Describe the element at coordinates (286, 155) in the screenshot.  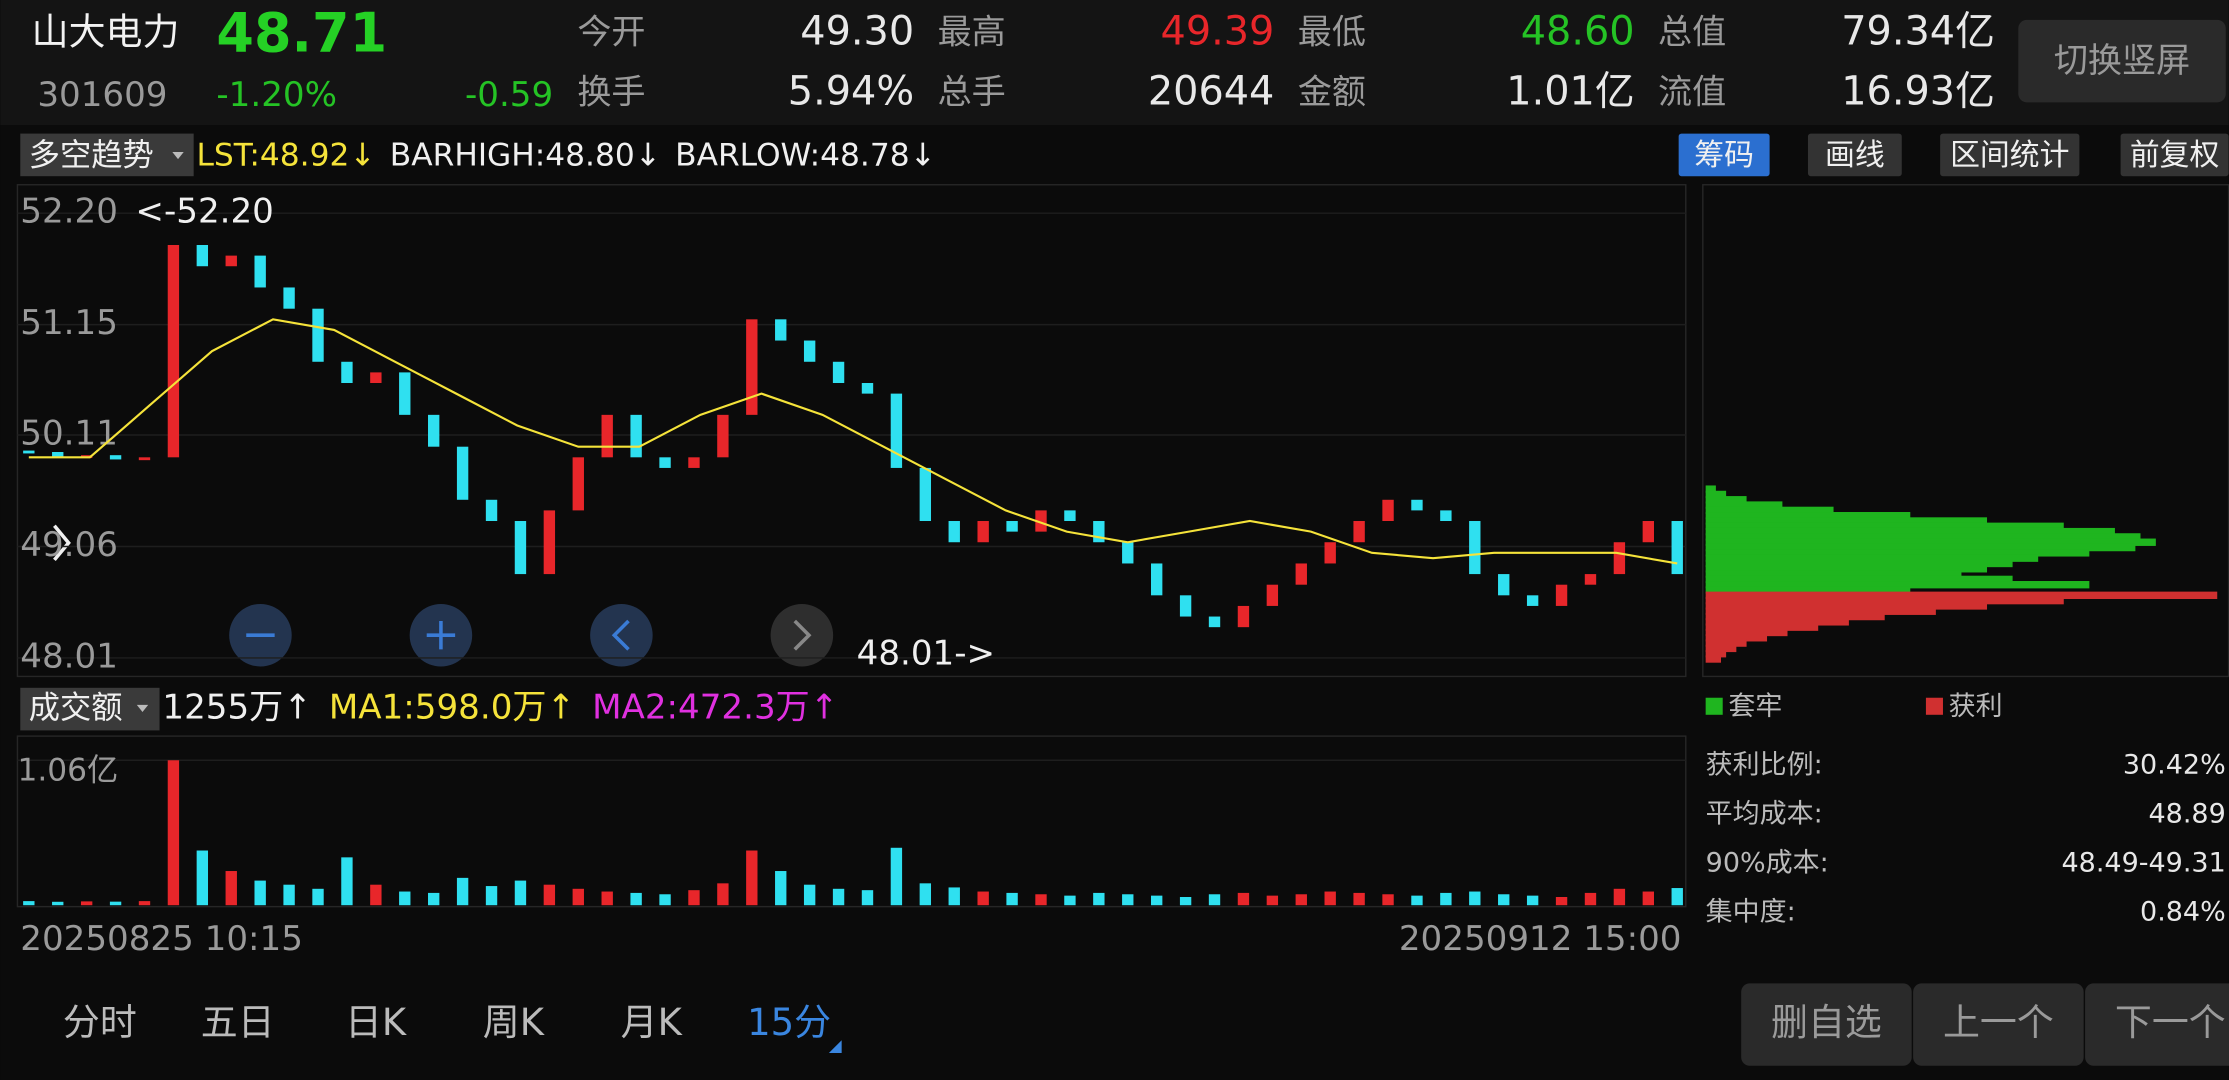
I see `indicator-value: LST:48.92↓` at that location.